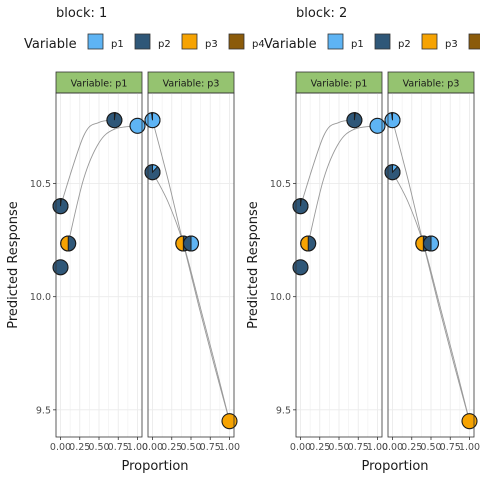 The height and width of the screenshot is (480, 480). I want to click on legend-key-p4, so click(474, 41).